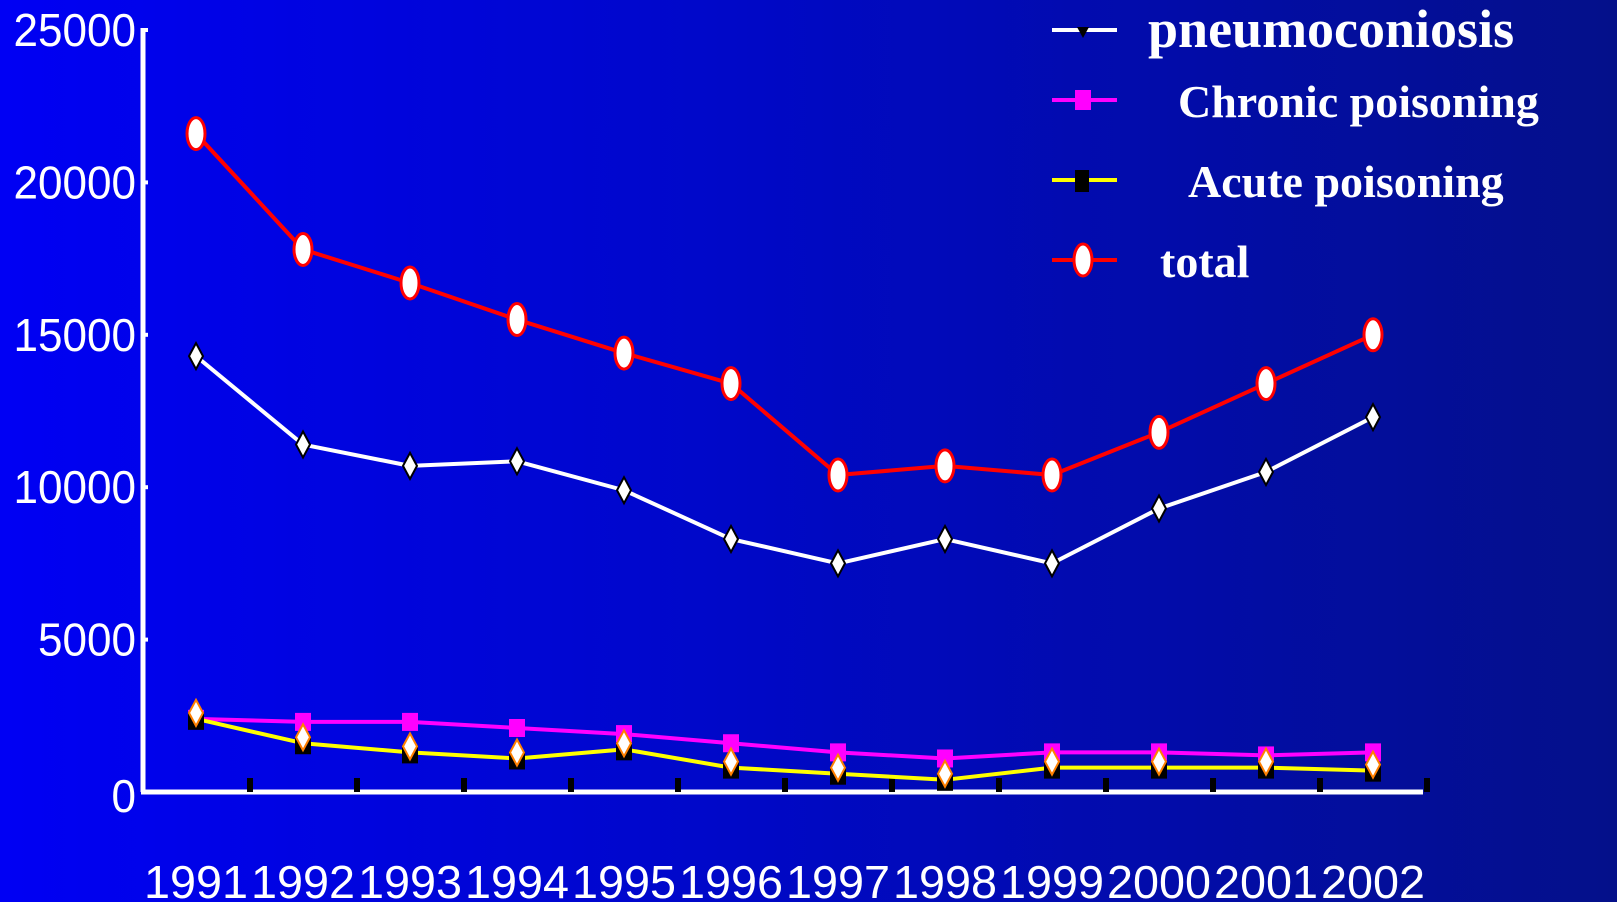  Describe the element at coordinates (1052, 879) in the screenshot. I see `x-tick-label: 1999` at that location.